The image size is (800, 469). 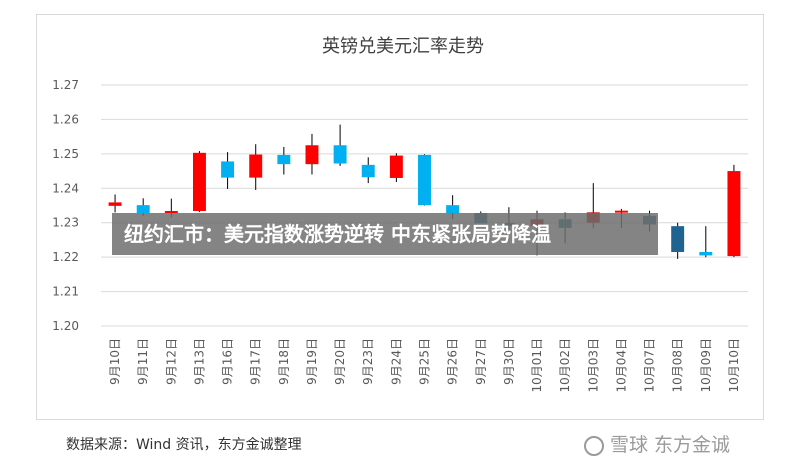 What do you see at coordinates (184, 445) in the screenshot?
I see `source-note: 数据来源：Wind 资讯，东方金诚整理` at bounding box center [184, 445].